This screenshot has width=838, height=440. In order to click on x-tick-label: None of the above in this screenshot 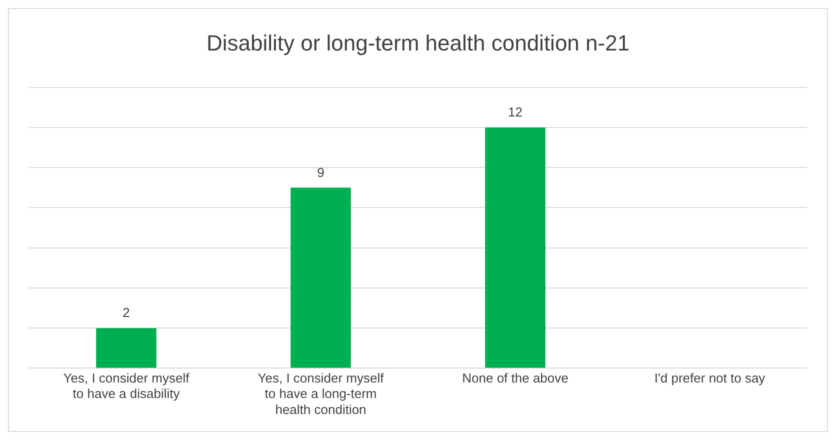, I will do `click(515, 378)`.